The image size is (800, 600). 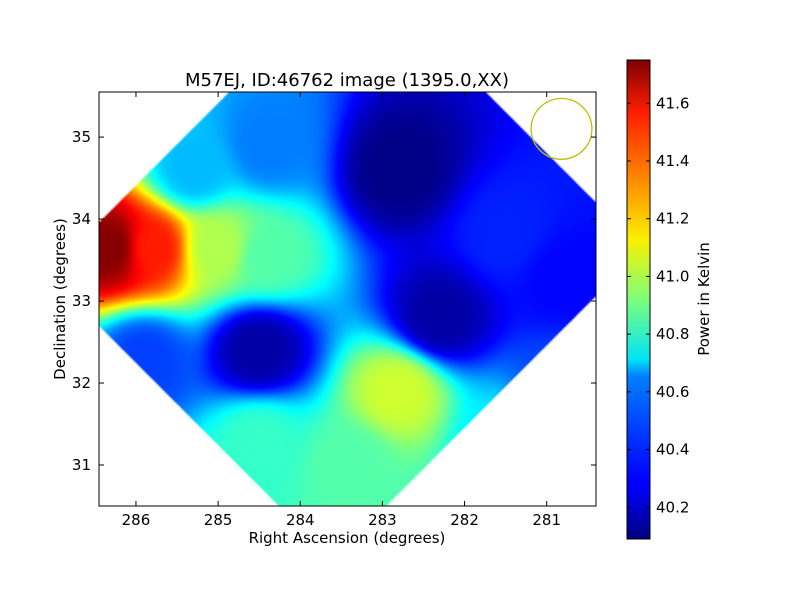 I want to click on colorbar-ticks: 40.2 40.4 40.6 40.8 41.0 41.2 41.4 41.6, so click(x=658, y=305).